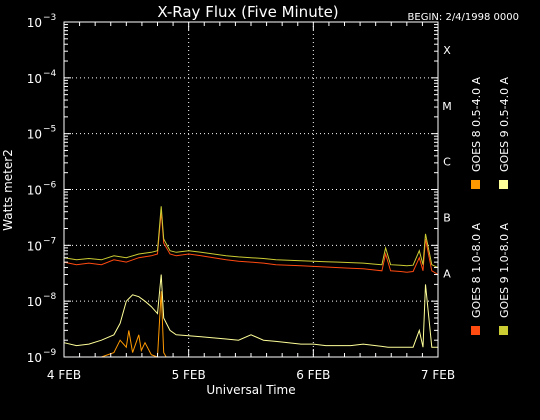  Describe the element at coordinates (438, 375) in the screenshot. I see `x-tick-label: 7 FEB` at that location.